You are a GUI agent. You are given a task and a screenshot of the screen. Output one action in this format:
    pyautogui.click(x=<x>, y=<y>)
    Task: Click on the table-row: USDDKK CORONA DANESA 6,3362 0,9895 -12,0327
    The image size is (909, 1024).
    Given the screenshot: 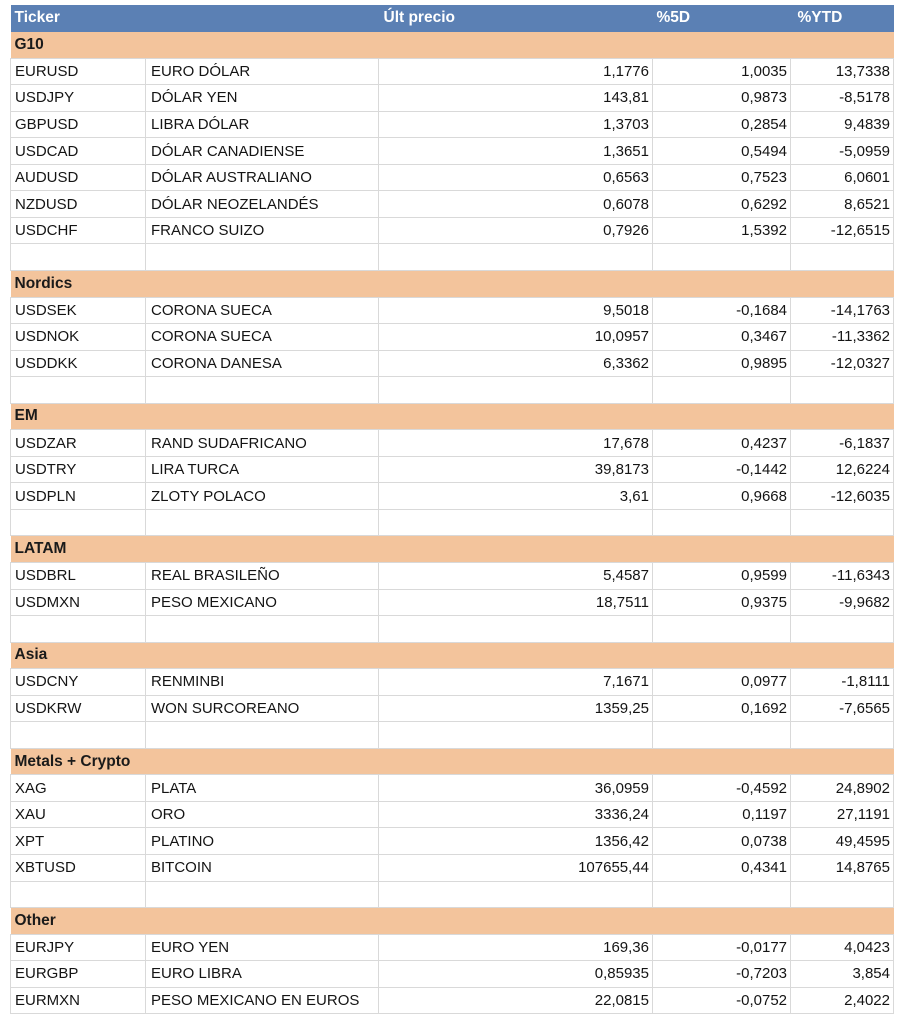 What is the action you would take?
    pyautogui.click(x=452, y=363)
    